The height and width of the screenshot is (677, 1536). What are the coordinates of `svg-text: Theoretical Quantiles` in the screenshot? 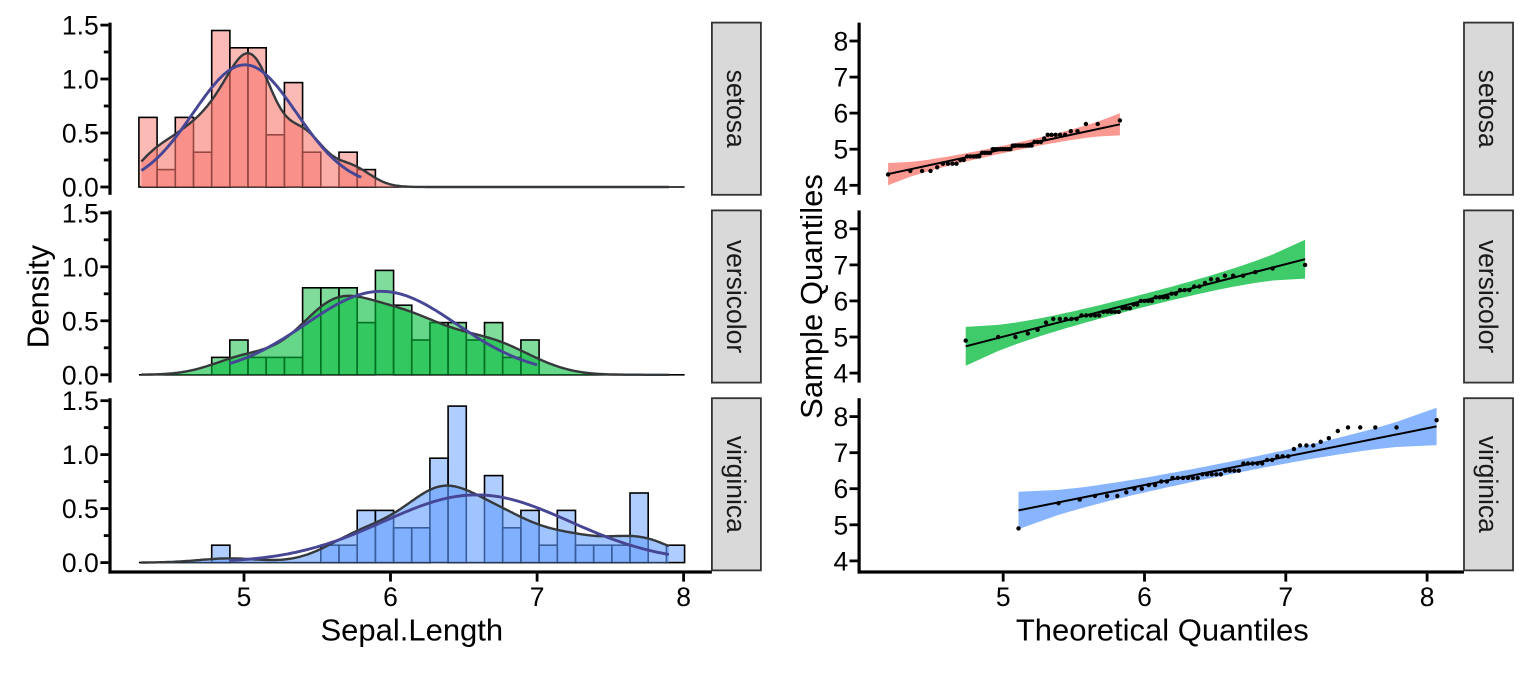 It's located at (1162, 630).